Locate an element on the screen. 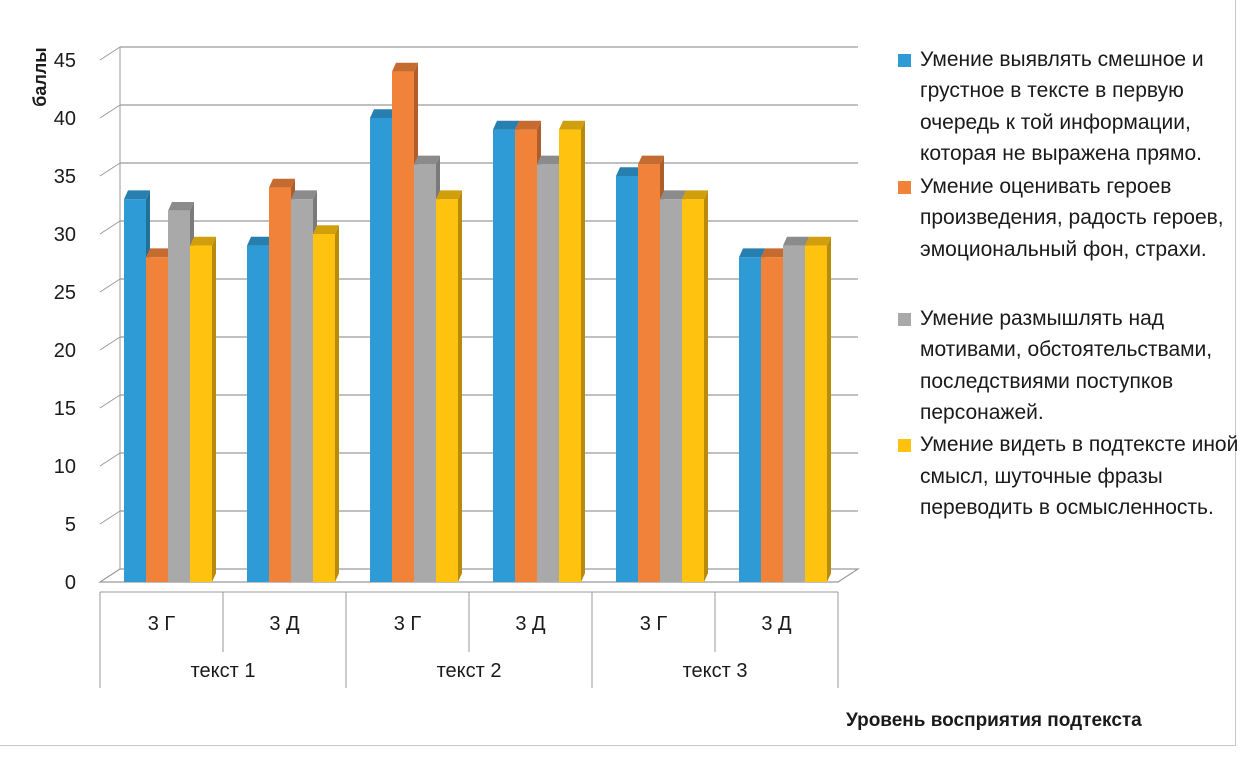  y-tick-label: 45 is located at coordinates (65, 61).